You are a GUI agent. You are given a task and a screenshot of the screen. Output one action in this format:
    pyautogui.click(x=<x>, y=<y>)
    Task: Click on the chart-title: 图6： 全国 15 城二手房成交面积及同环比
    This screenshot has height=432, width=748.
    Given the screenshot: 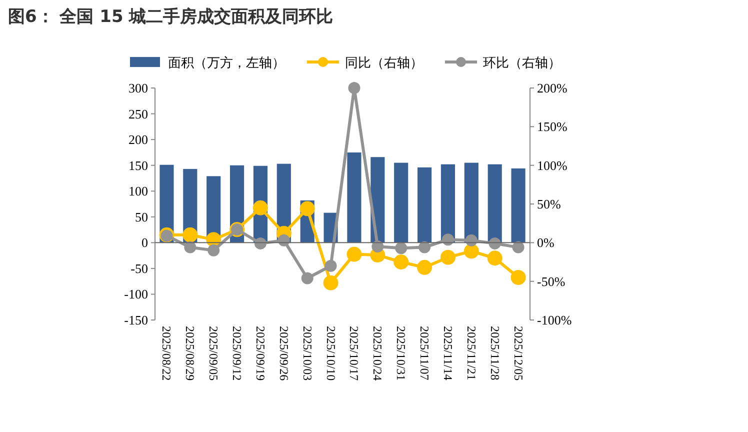 What is the action you would take?
    pyautogui.click(x=171, y=17)
    